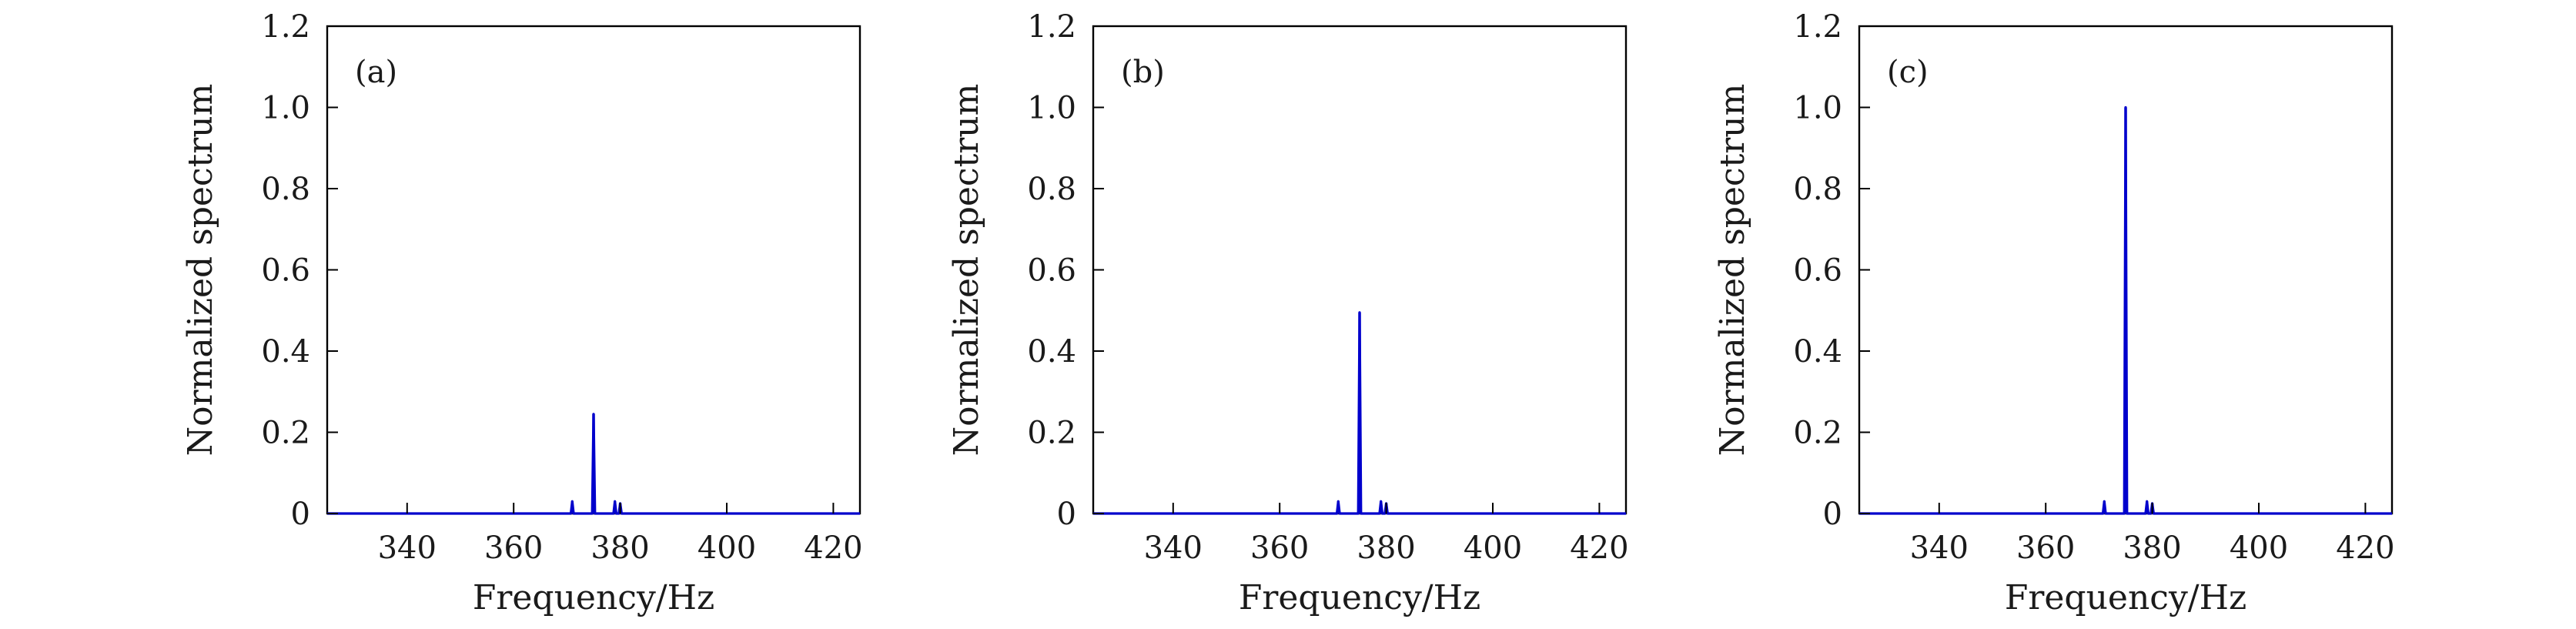  I want to click on panel-label: (a), so click(376, 72).